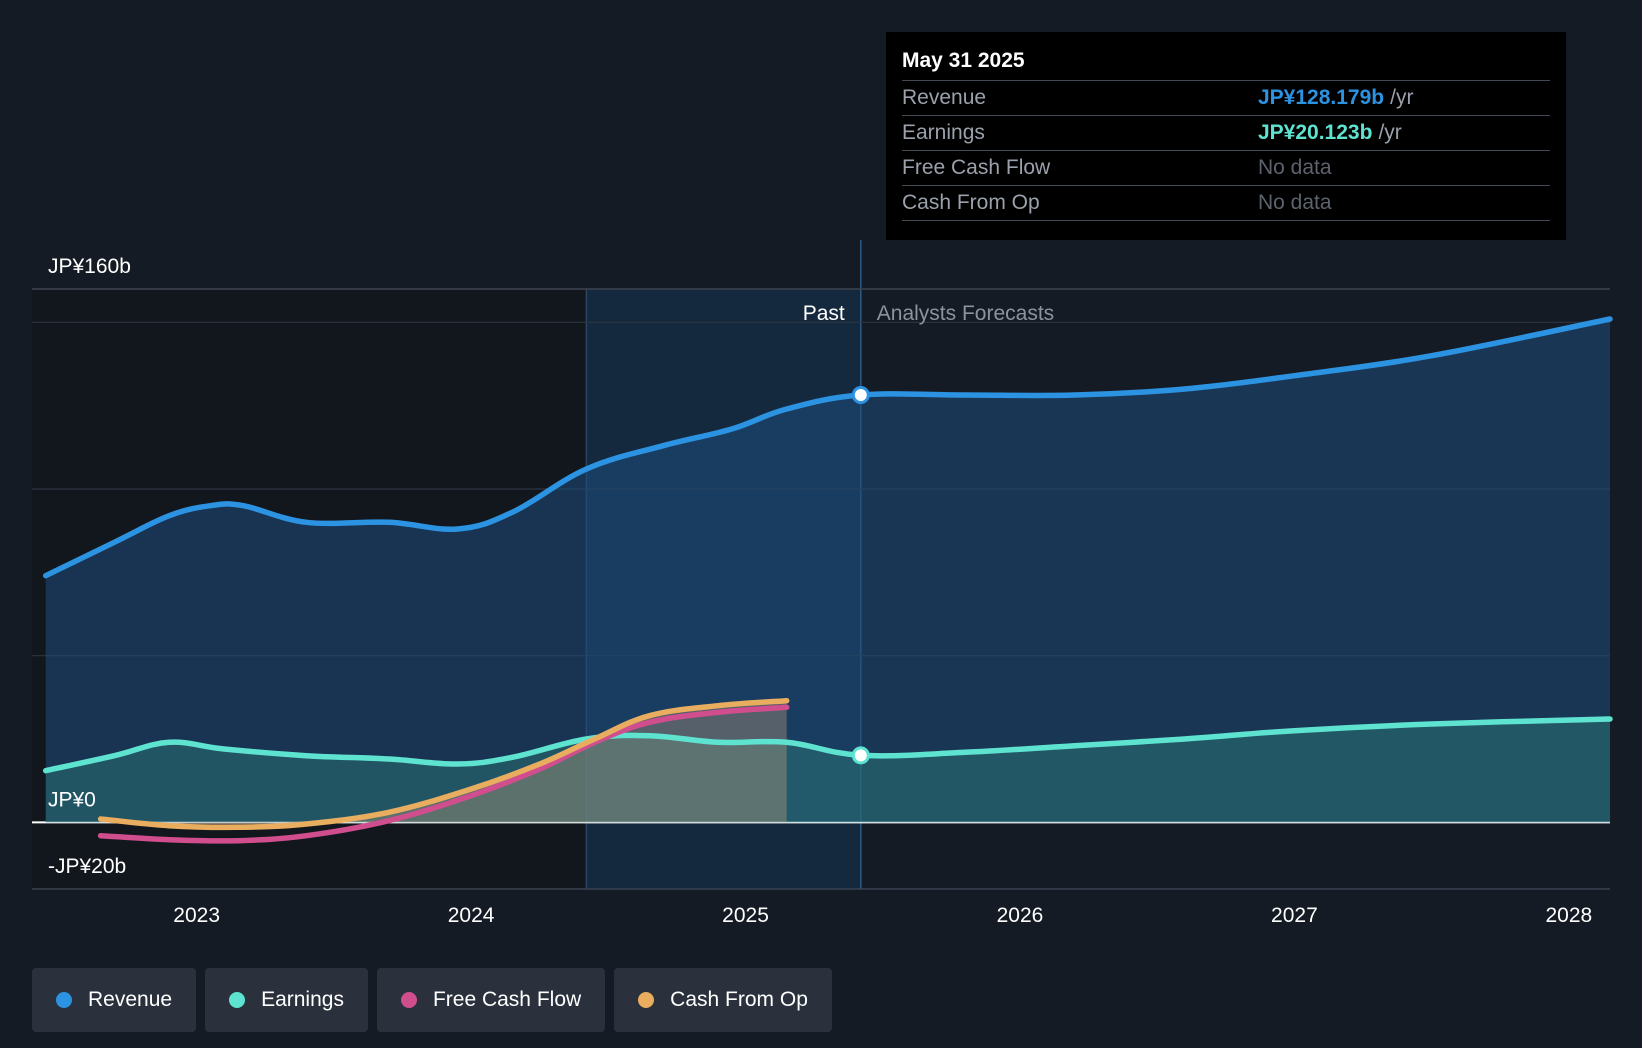 This screenshot has width=1642, height=1048. I want to click on legend-label: Earnings, so click(302, 999).